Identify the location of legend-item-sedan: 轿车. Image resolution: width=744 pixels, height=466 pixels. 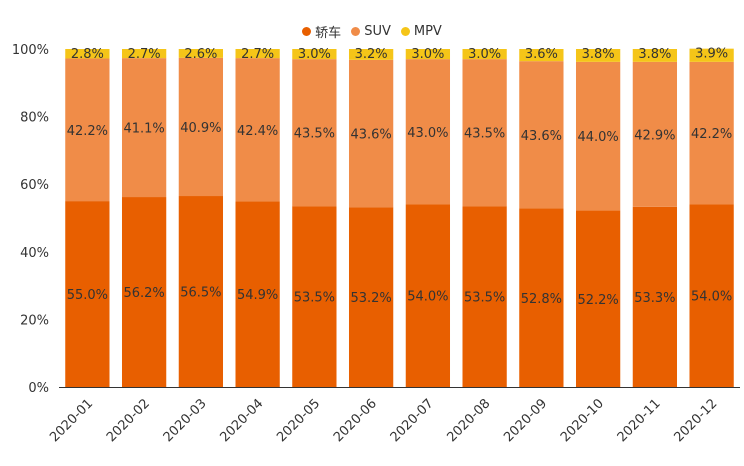
(321, 31).